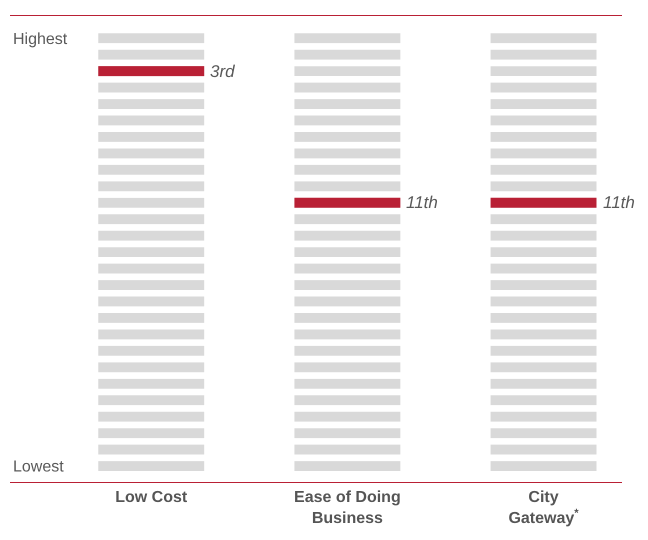  I want to click on category-label: Low Cost, so click(151, 497).